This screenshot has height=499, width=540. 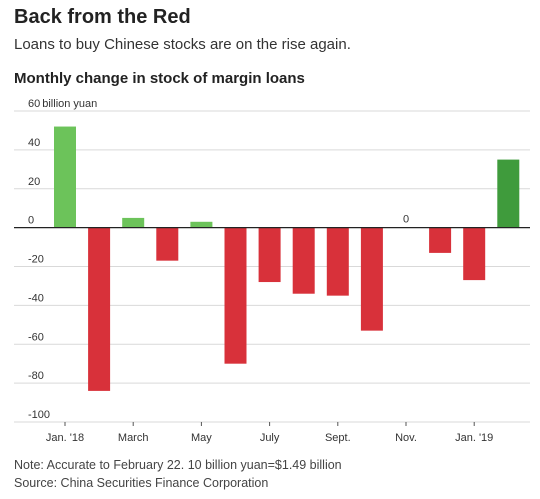 What do you see at coordinates (31, 221) in the screenshot?
I see `y-tick-label: 0` at bounding box center [31, 221].